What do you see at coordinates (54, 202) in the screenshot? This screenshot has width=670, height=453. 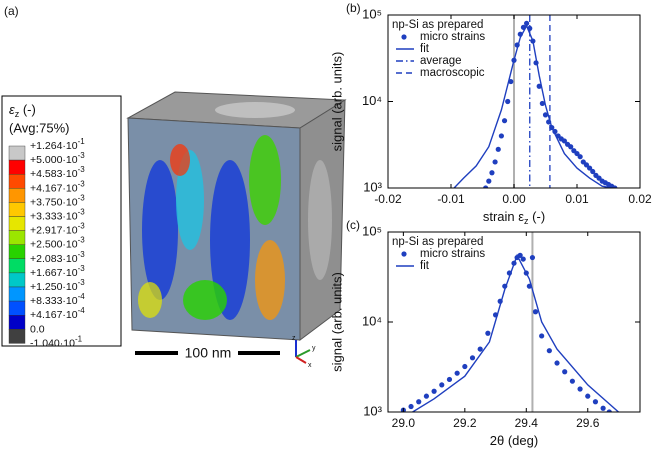 I see `label-mantissa: +3.750·10` at bounding box center [54, 202].